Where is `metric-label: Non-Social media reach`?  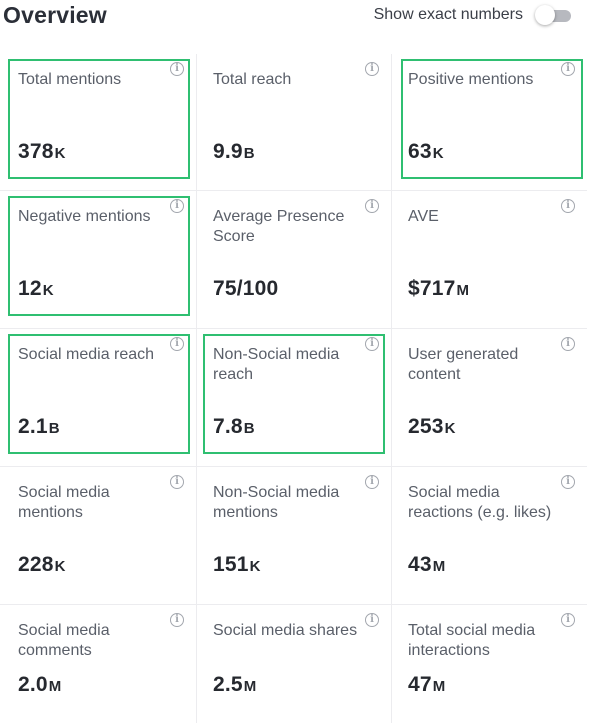
metric-label: Non-Social media reach is located at coordinates (276, 364).